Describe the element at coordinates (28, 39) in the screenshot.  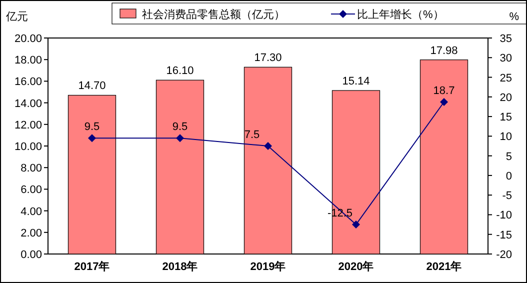
I see `y-tick-label: 20.00` at that location.